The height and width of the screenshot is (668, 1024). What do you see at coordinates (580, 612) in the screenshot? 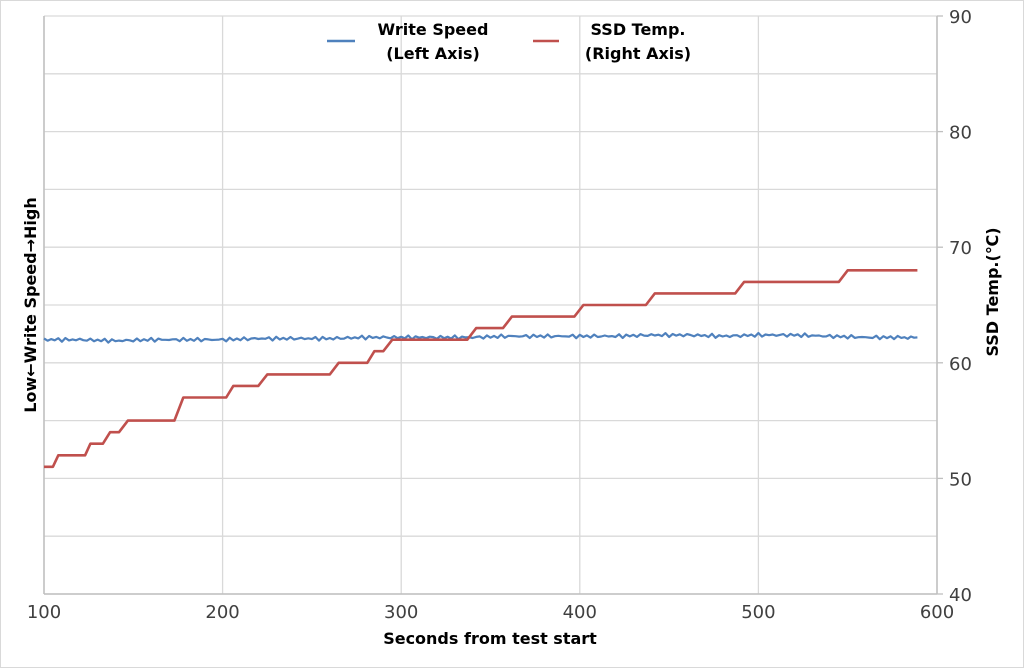
I see `x-tick-label: 400` at bounding box center [580, 612].